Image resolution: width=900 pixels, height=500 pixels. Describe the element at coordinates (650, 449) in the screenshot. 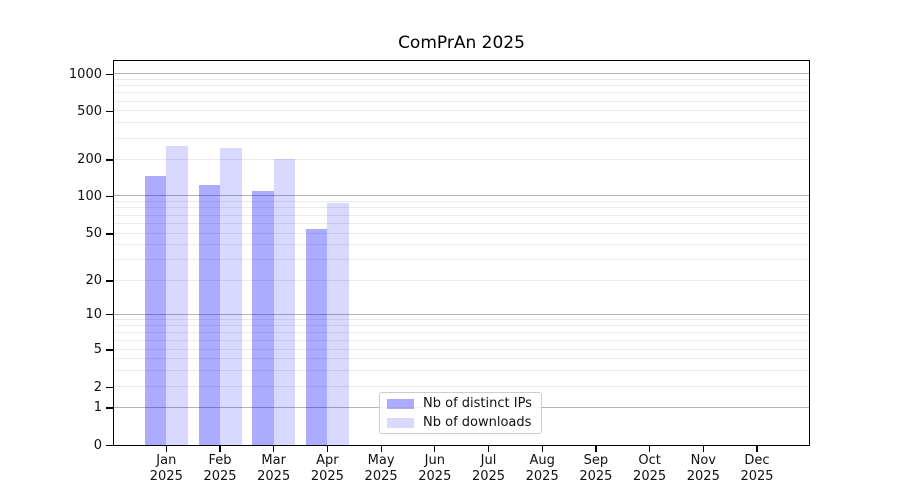

I see `x-tick-oct` at that location.